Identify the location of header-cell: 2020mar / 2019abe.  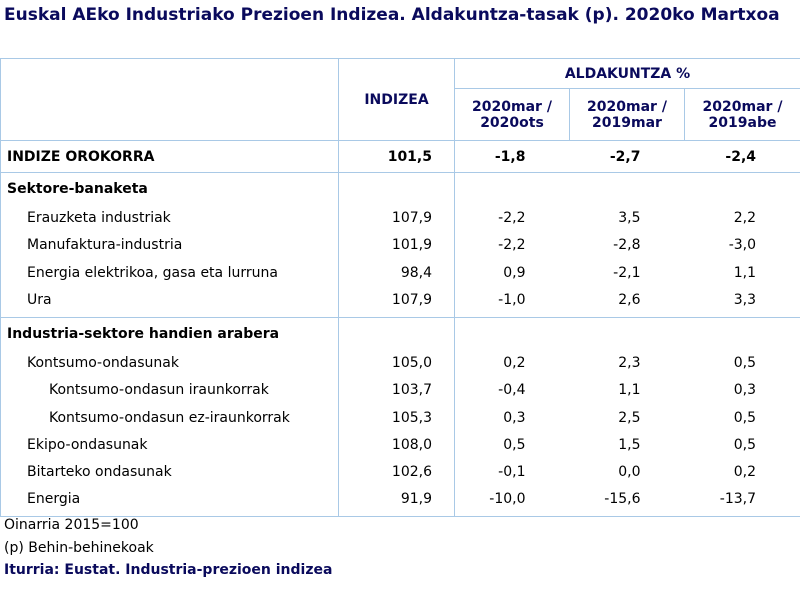
(741, 114).